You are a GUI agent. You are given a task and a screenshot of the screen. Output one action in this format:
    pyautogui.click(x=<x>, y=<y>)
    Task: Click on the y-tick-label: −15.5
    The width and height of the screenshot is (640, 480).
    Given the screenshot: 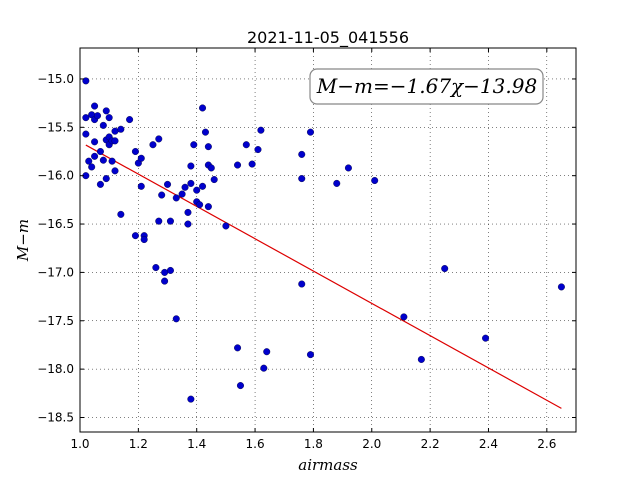 What is the action you would take?
    pyautogui.click(x=55, y=127)
    